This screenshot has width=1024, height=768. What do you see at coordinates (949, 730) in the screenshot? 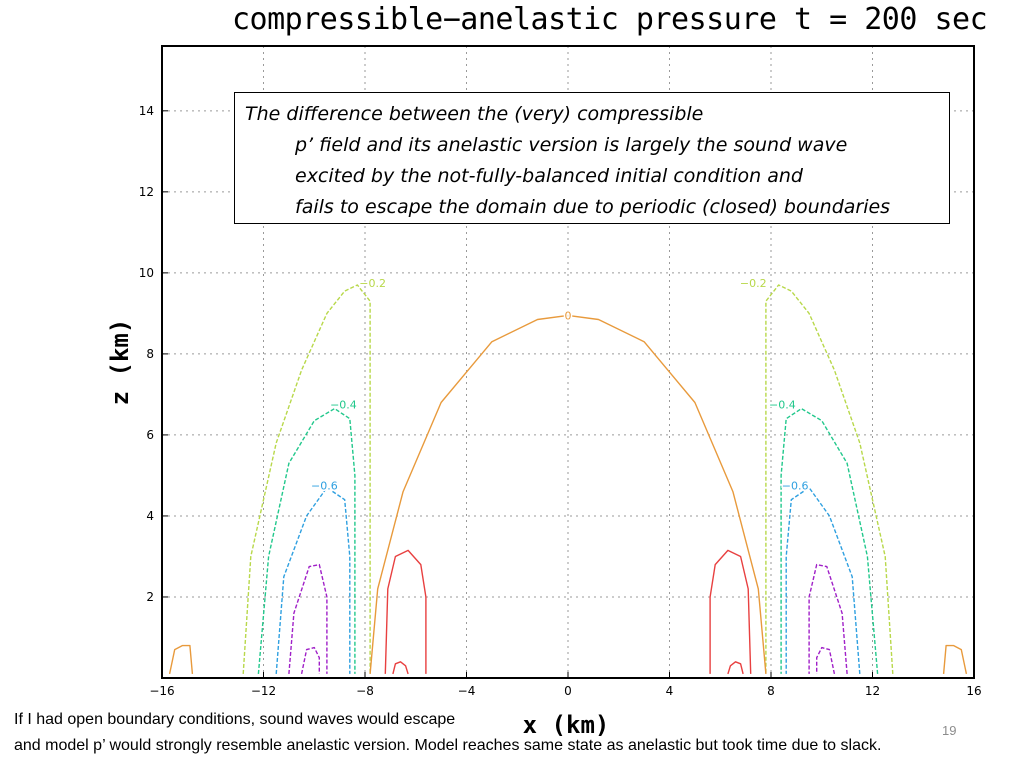
I see `slide-number: 19` at bounding box center [949, 730].